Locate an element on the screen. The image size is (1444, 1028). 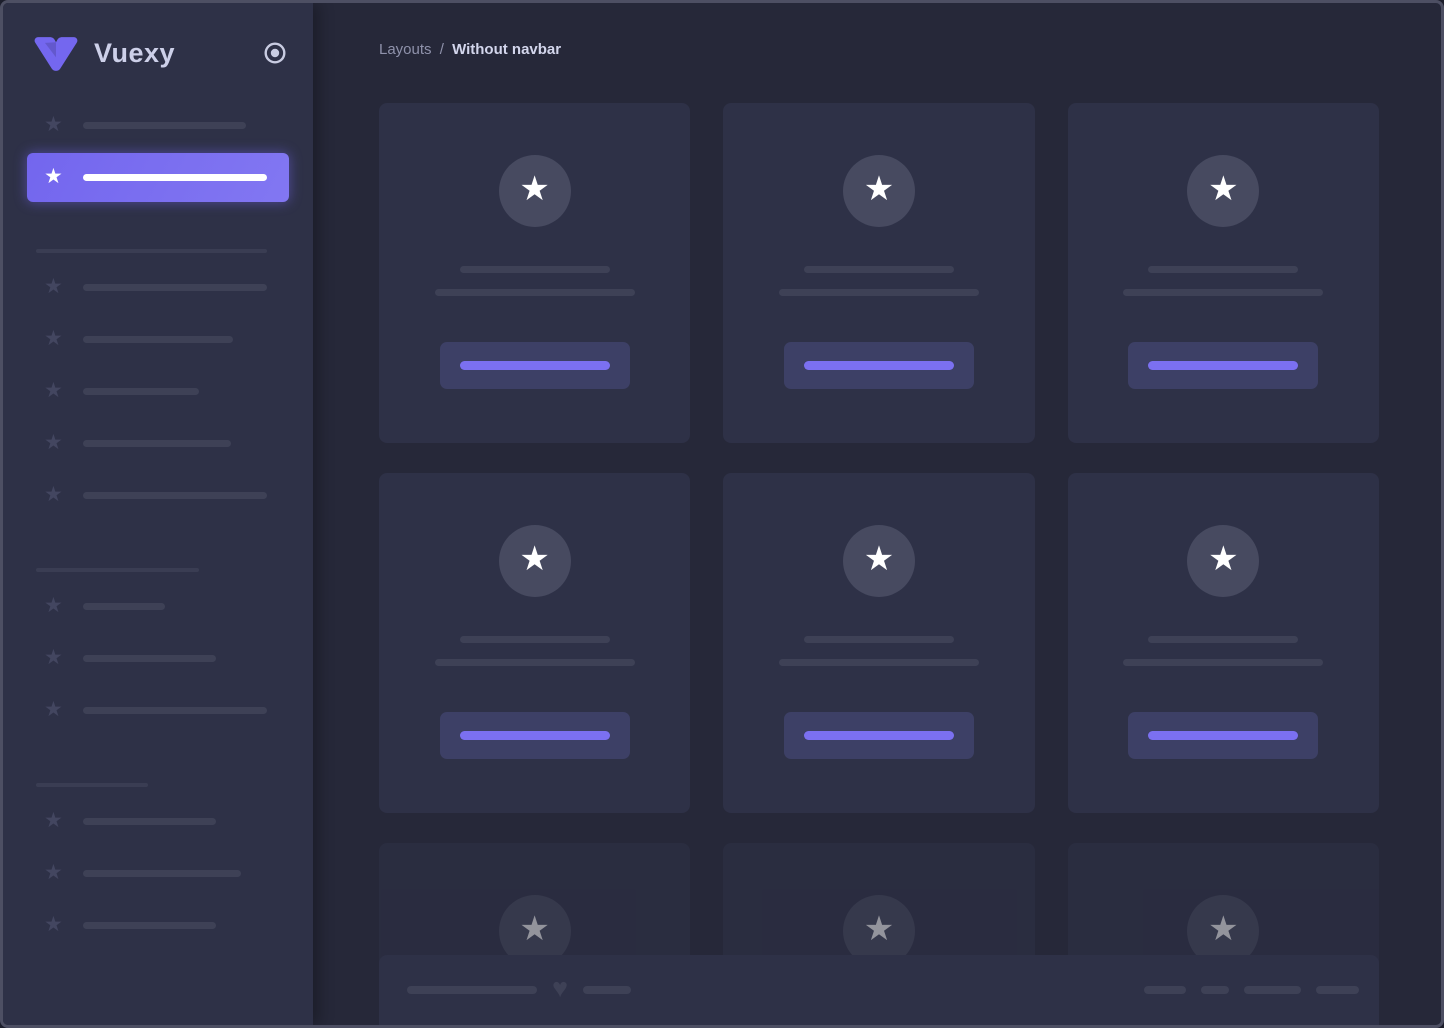
radio-dot-icon is located at coordinates (275, 53).